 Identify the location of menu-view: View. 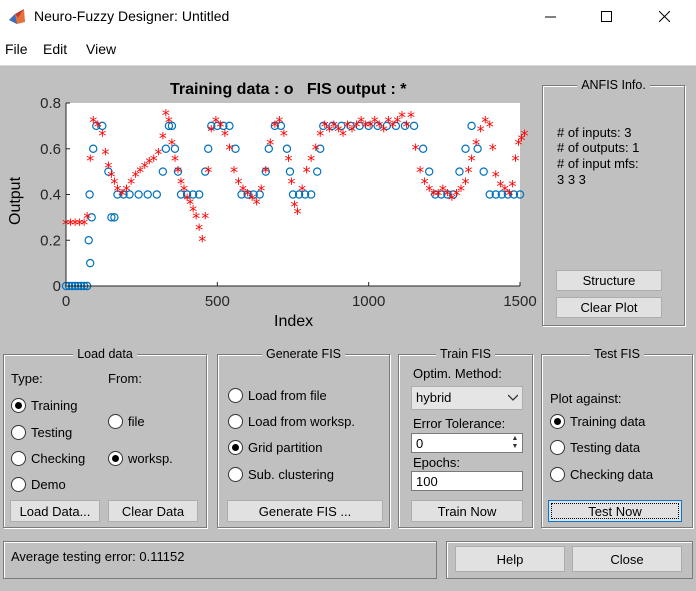
(101, 49).